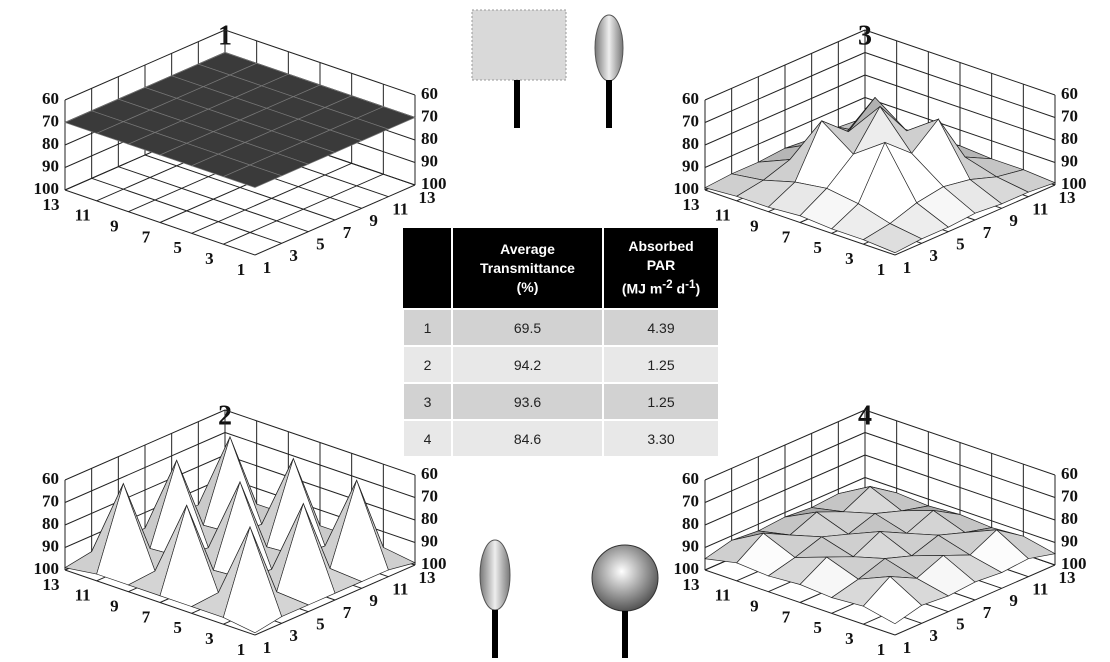 The width and height of the screenshot is (1110, 662). Describe the element at coordinates (661, 438) in the screenshot. I see `table-cell: 3.30` at that location.